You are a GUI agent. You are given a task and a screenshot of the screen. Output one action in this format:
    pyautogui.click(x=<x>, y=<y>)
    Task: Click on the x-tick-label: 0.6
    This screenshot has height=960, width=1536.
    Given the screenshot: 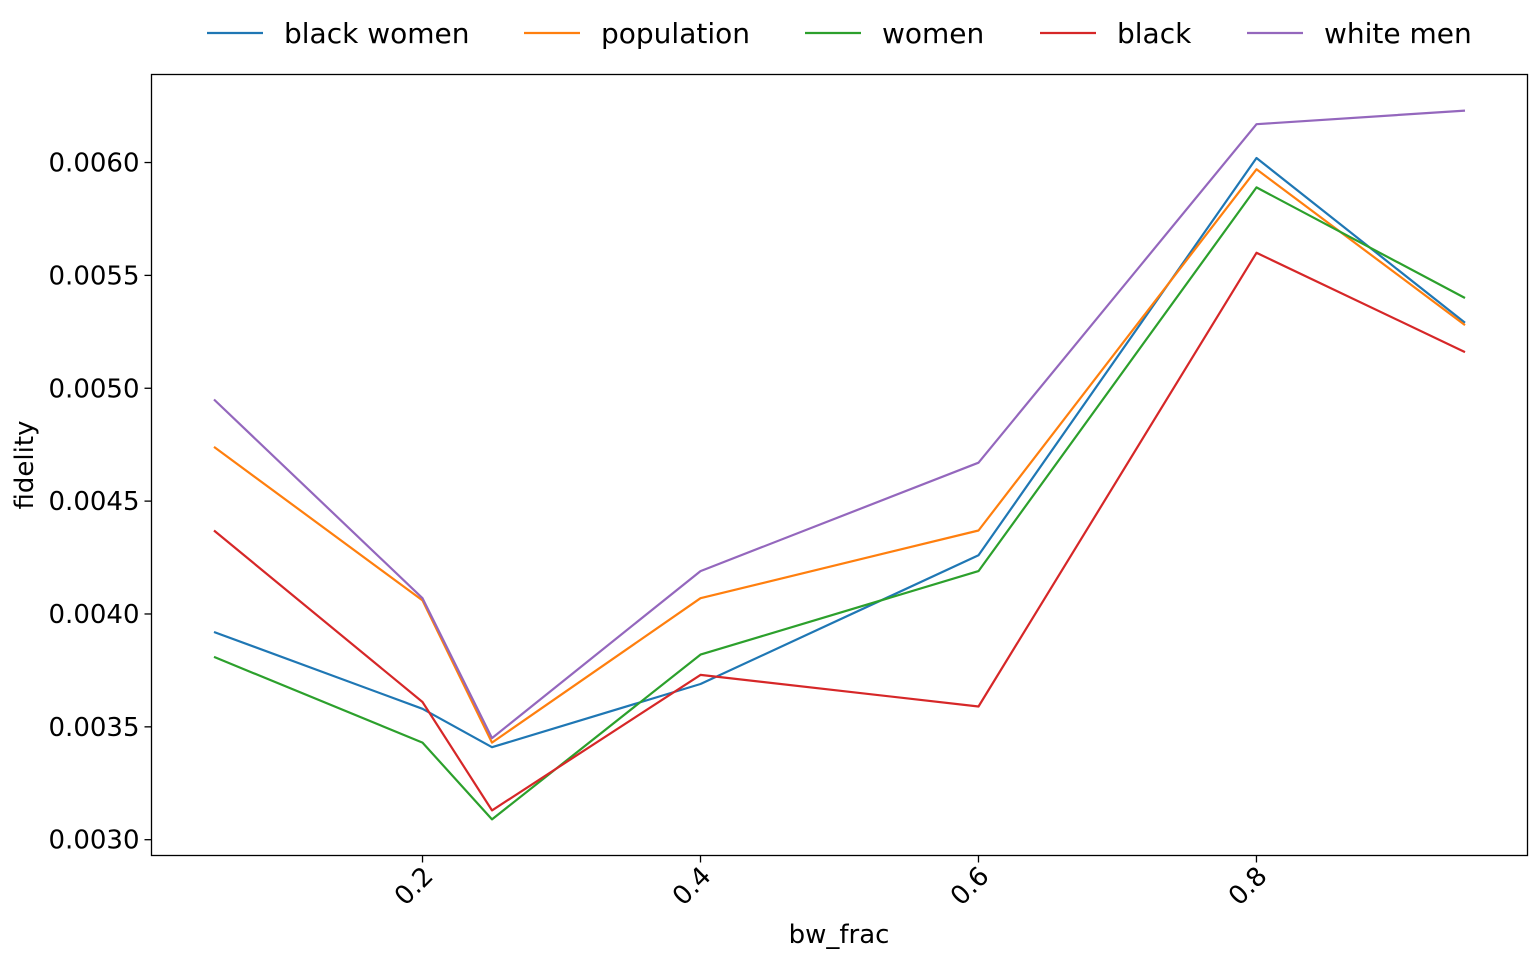 What is the action you would take?
    pyautogui.click(x=970, y=886)
    